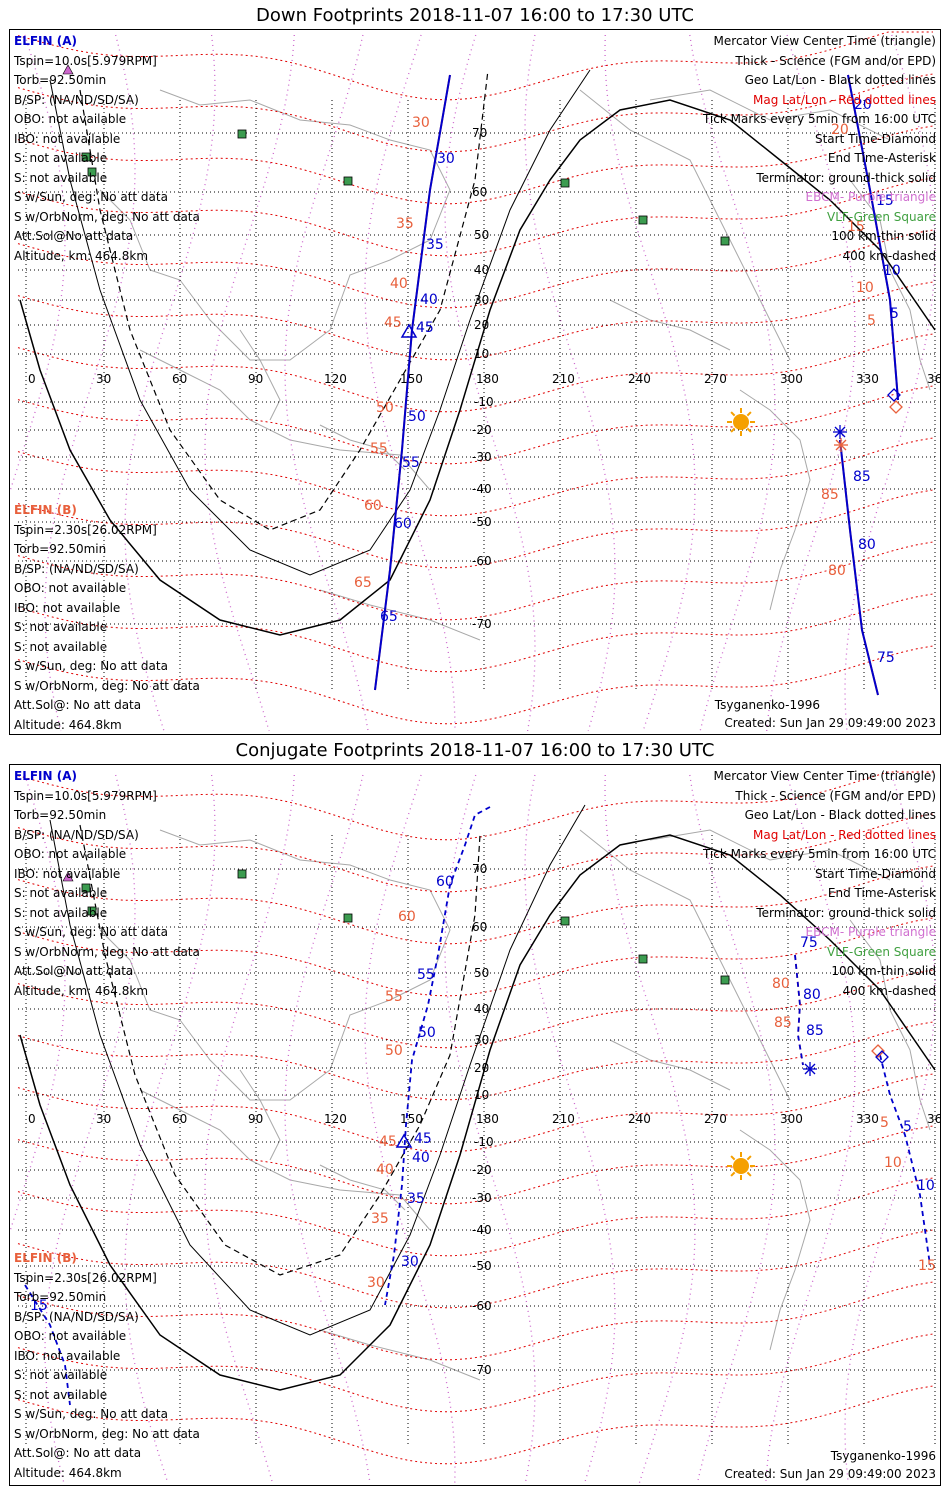 Image resolution: width=950 pixels, height=1500 pixels. Describe the element at coordinates (91, 666) in the screenshot. I see `elfin-b-ssun: S w/Sun, deg: No att data` at that location.